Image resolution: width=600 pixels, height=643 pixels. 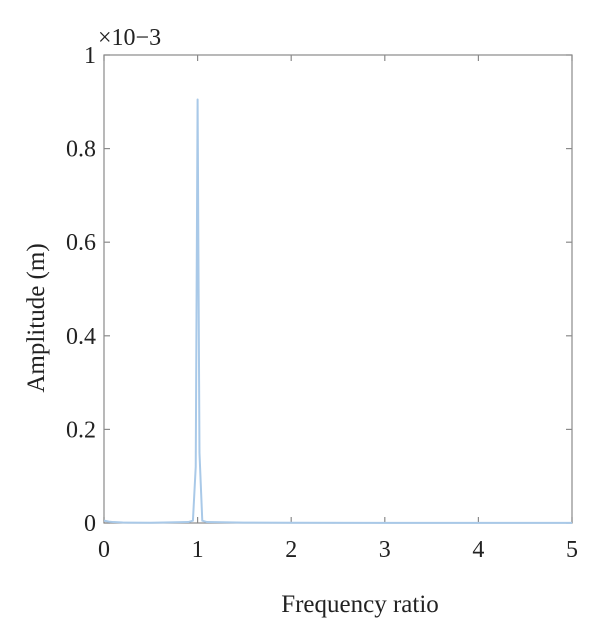 What do you see at coordinates (572, 550) in the screenshot?
I see `x-tick-label: 5` at bounding box center [572, 550].